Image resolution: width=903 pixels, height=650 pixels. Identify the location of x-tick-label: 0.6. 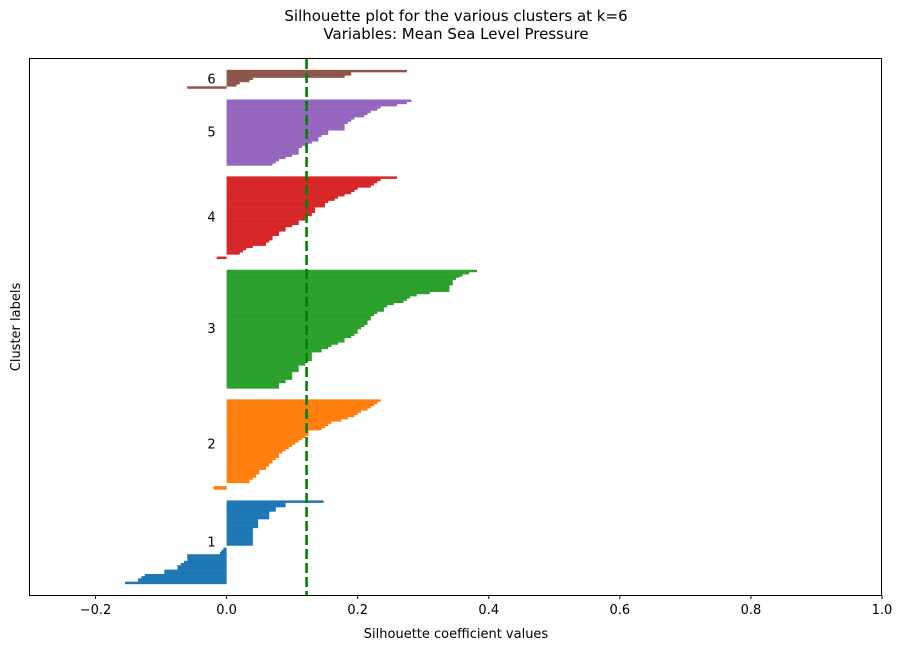
(620, 610).